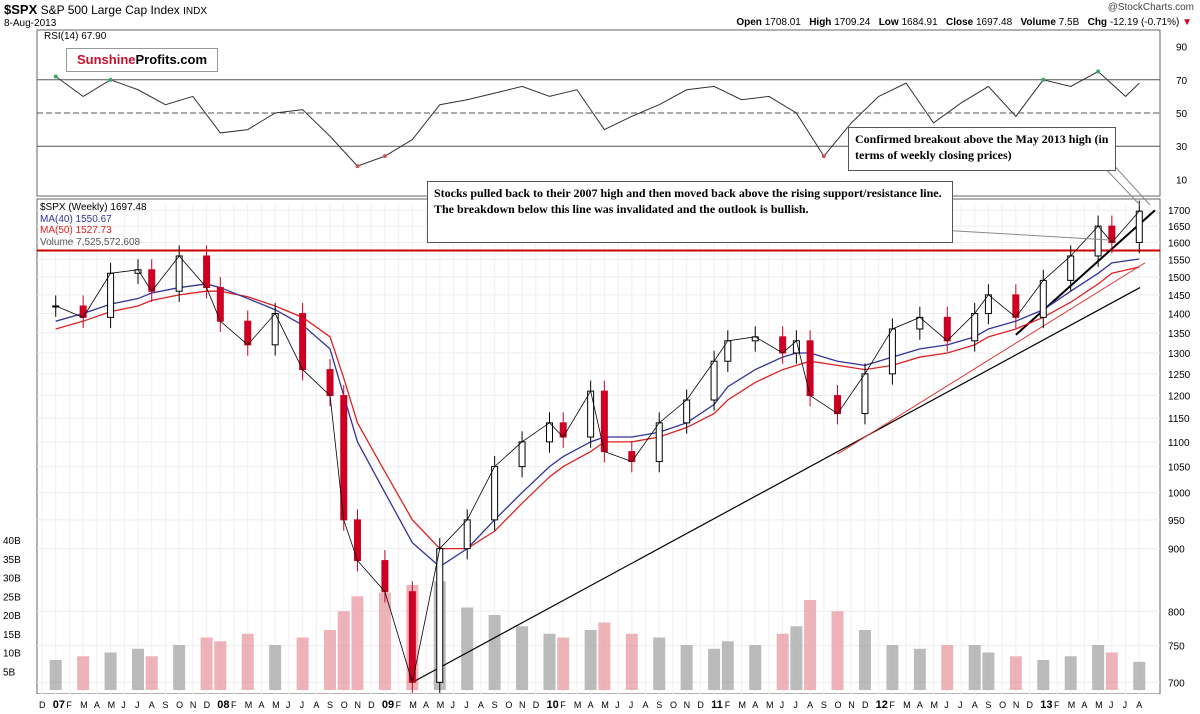 This screenshot has height=714, width=1200. I want to click on x-tick-62: F, so click(892, 705).